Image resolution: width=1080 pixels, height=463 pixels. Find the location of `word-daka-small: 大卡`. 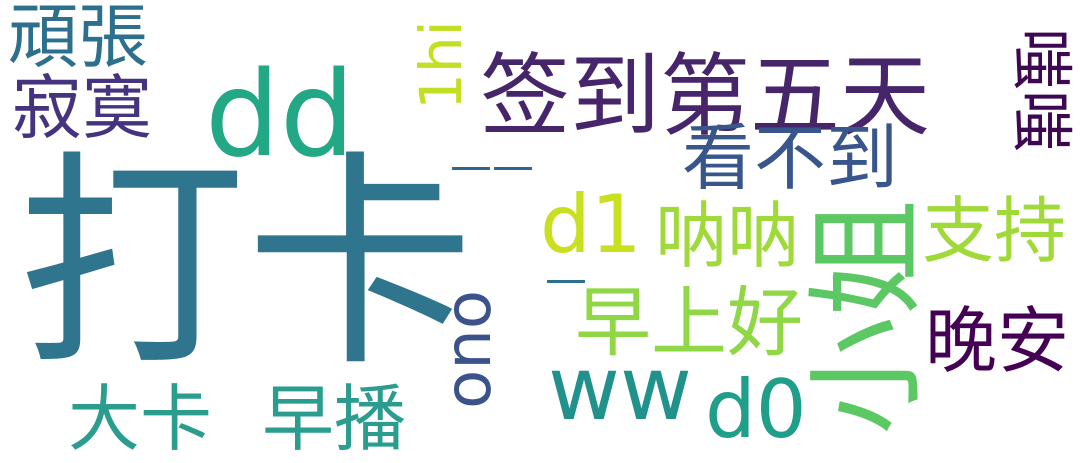

word-daka-small: 大卡 is located at coordinates (140, 419).